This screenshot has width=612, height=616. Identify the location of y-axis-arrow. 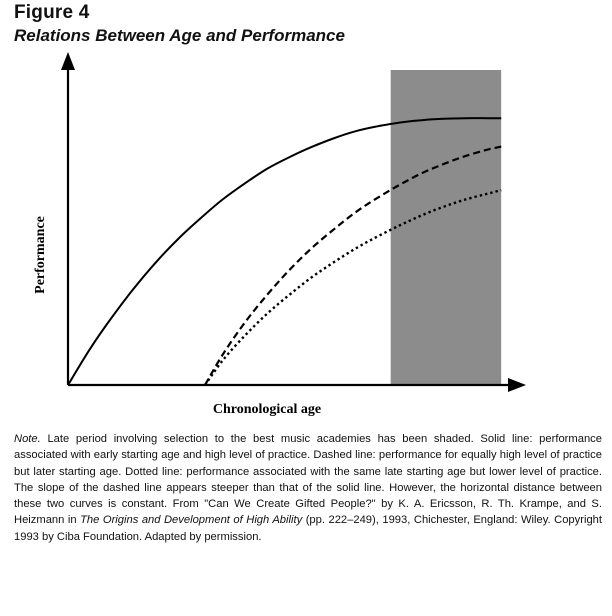
(68, 61).